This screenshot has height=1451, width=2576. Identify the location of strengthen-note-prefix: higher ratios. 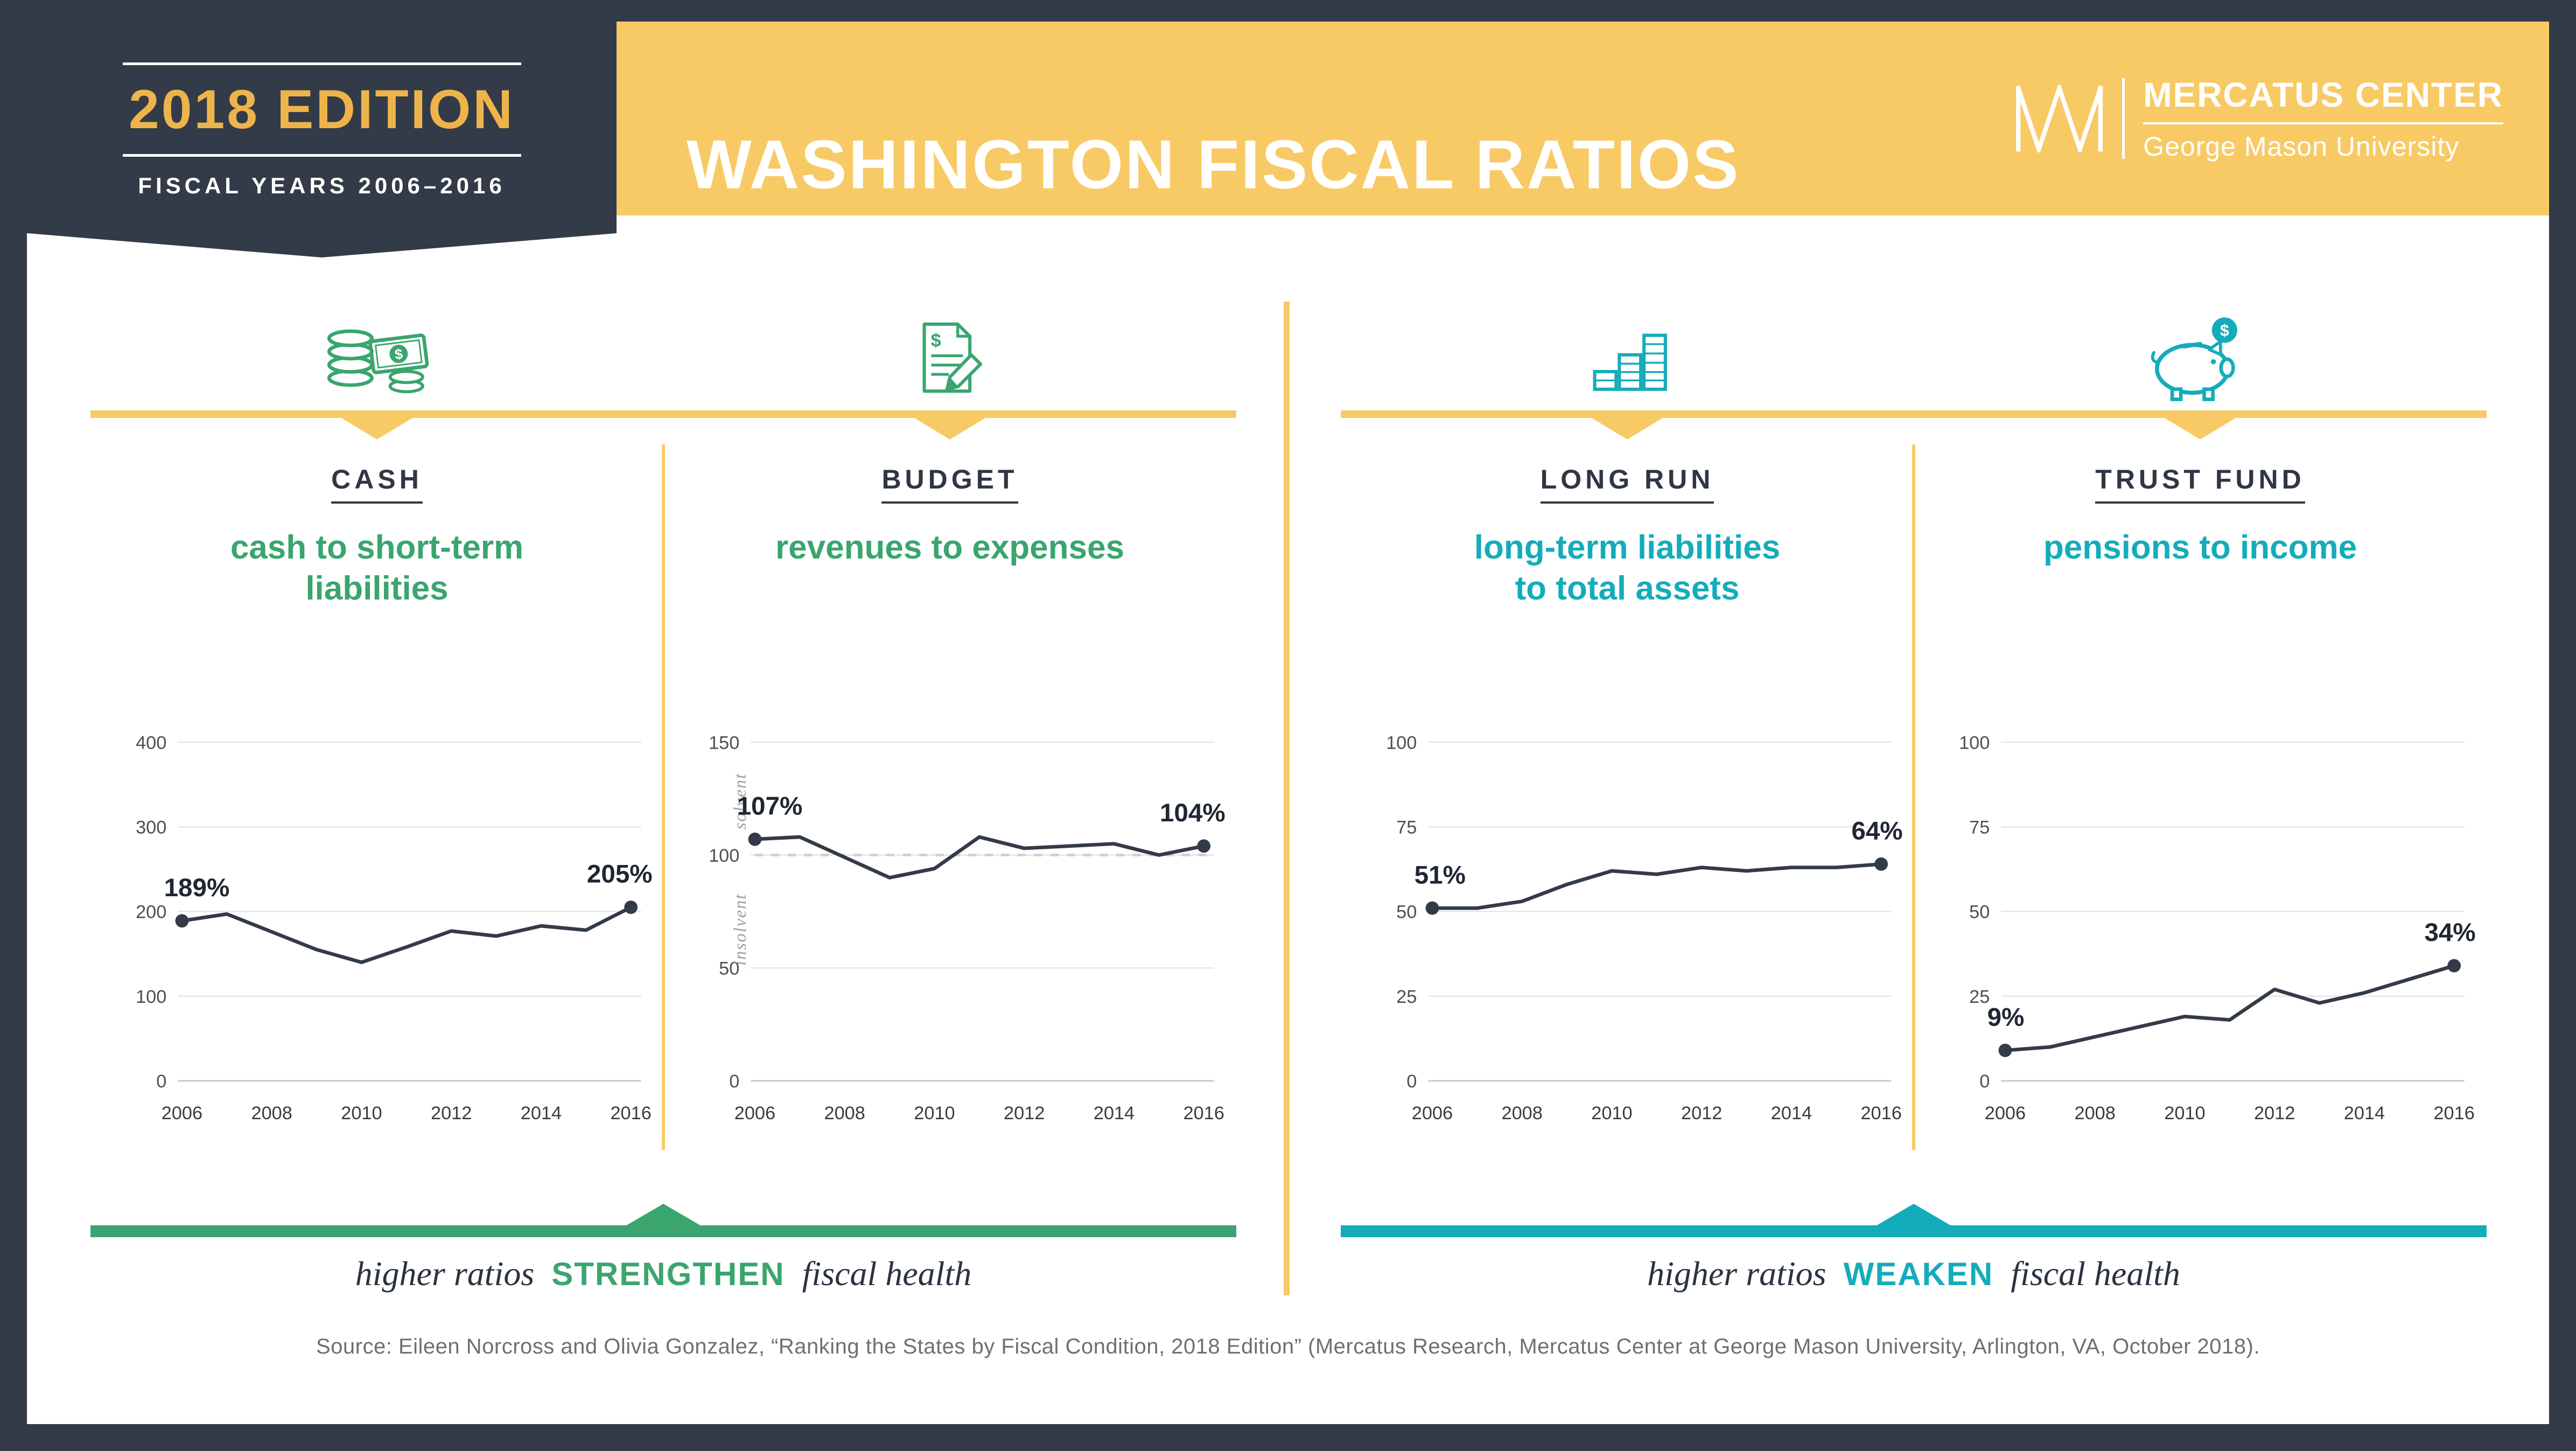
(445, 1273).